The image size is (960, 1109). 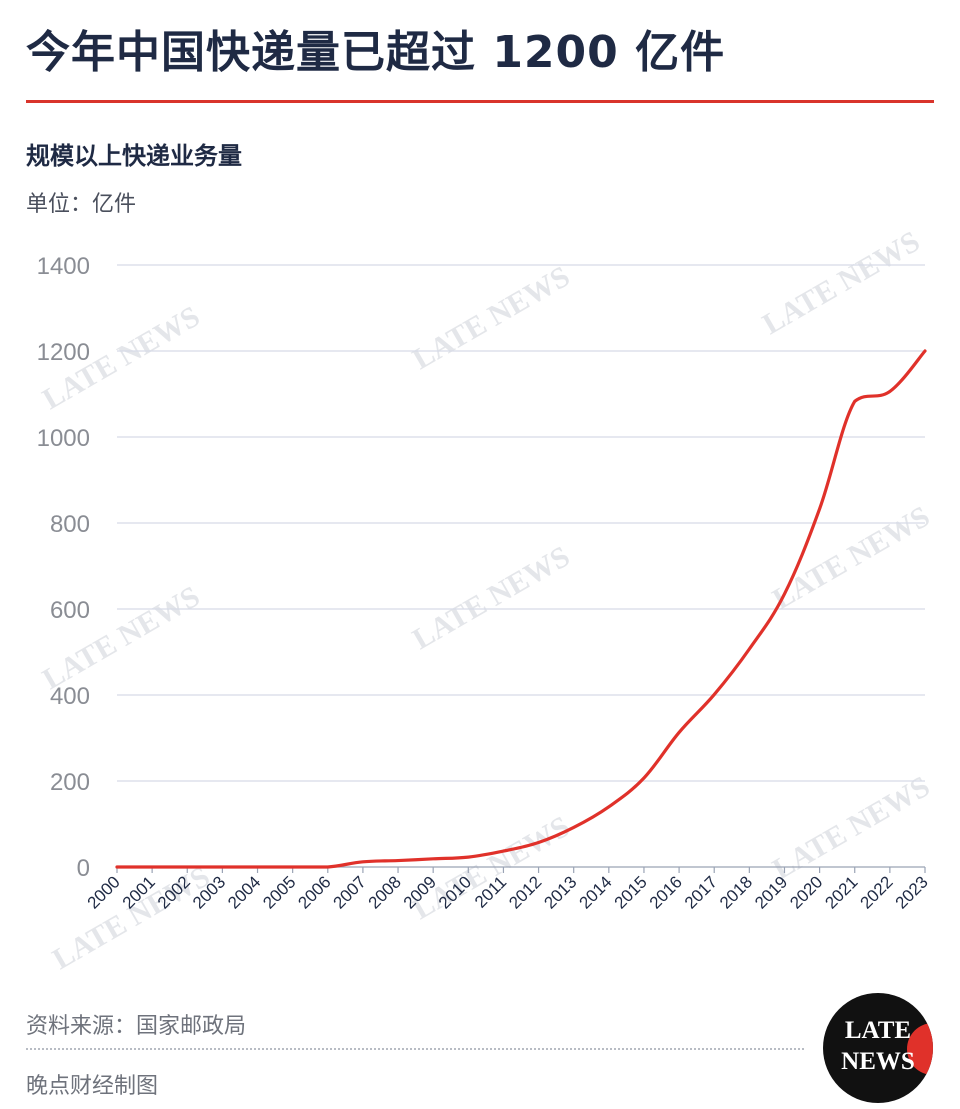 What do you see at coordinates (134, 156) in the screenshot?
I see `chart-subtitle: 规模以上快递业务量` at bounding box center [134, 156].